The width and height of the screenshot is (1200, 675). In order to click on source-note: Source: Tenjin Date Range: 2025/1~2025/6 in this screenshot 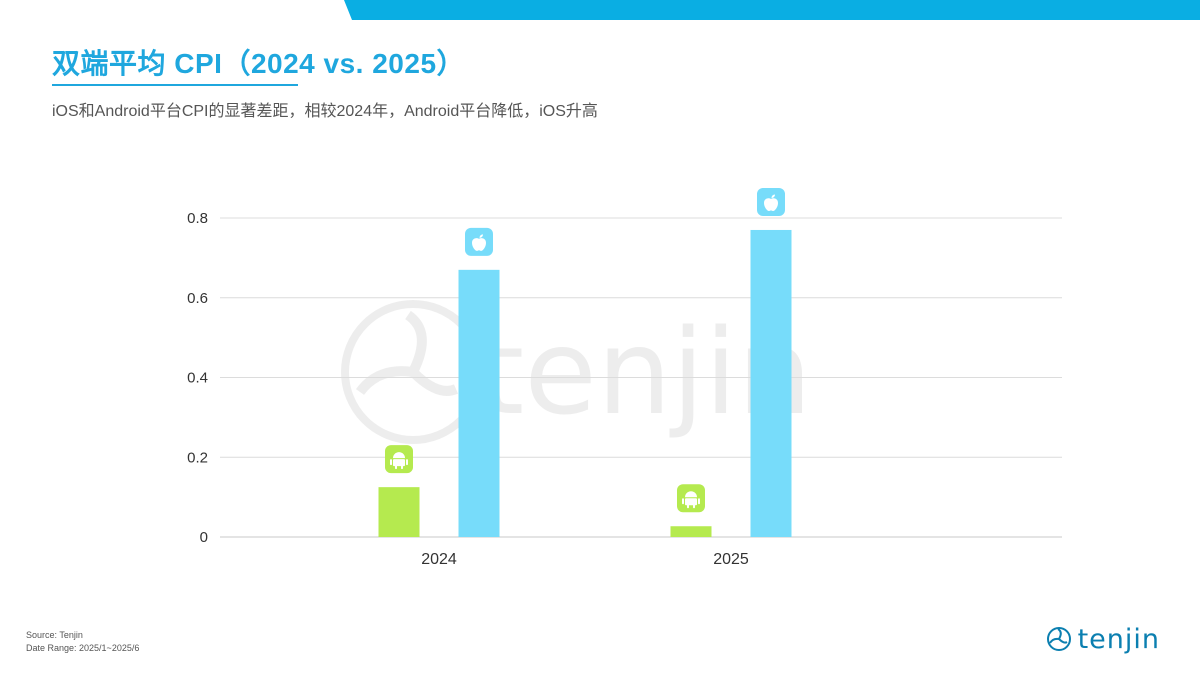, I will do `click(82, 642)`.